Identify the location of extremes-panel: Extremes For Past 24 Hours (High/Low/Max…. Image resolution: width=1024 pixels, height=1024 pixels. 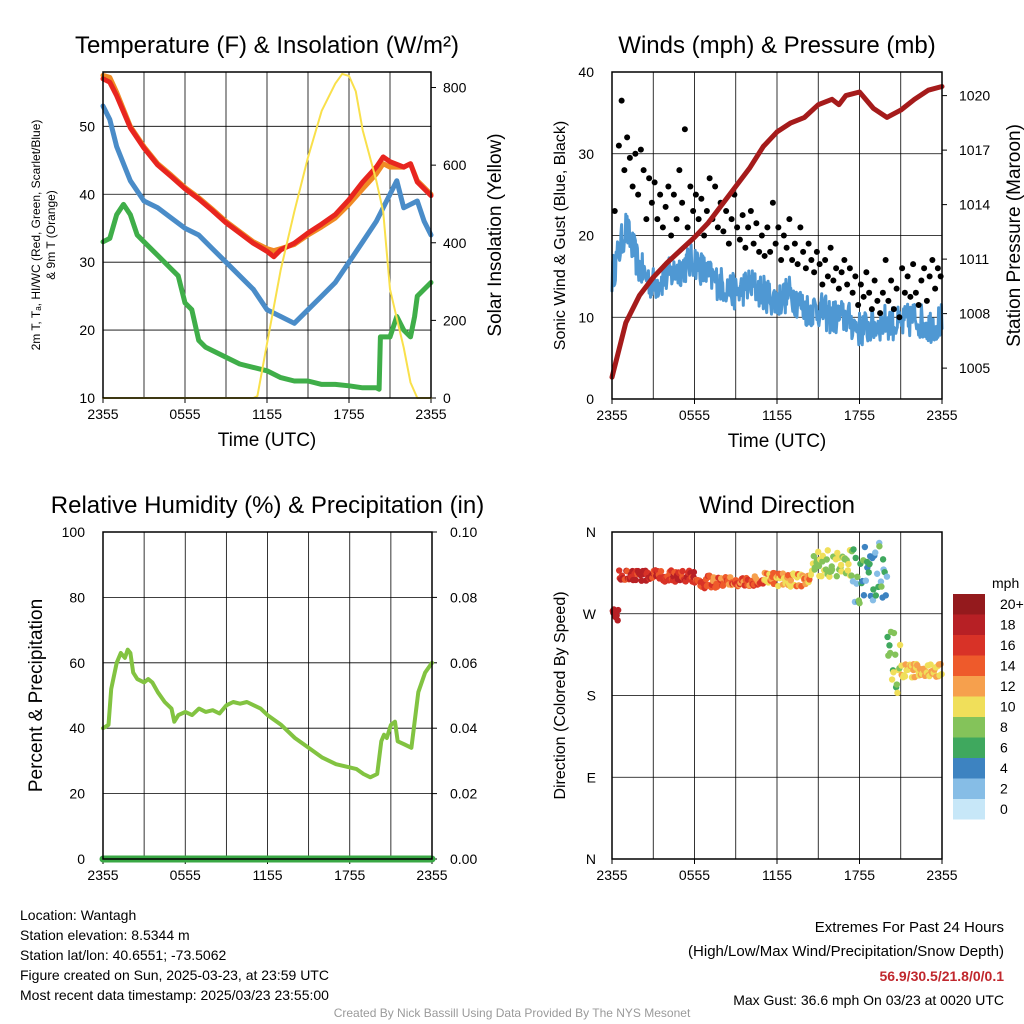
(846, 964).